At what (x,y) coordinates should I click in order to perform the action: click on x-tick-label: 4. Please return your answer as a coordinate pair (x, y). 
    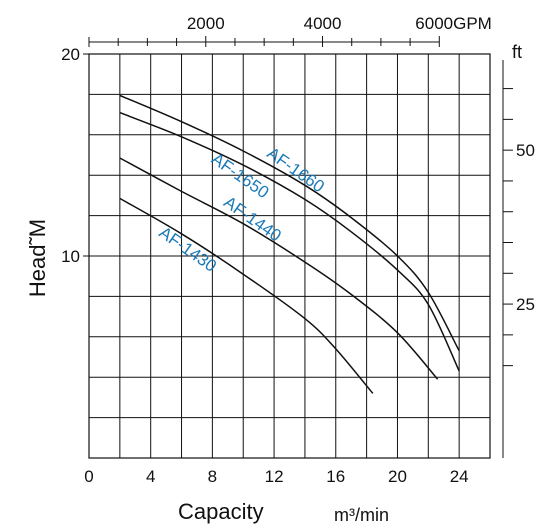
    Looking at the image, I should click on (150, 476).